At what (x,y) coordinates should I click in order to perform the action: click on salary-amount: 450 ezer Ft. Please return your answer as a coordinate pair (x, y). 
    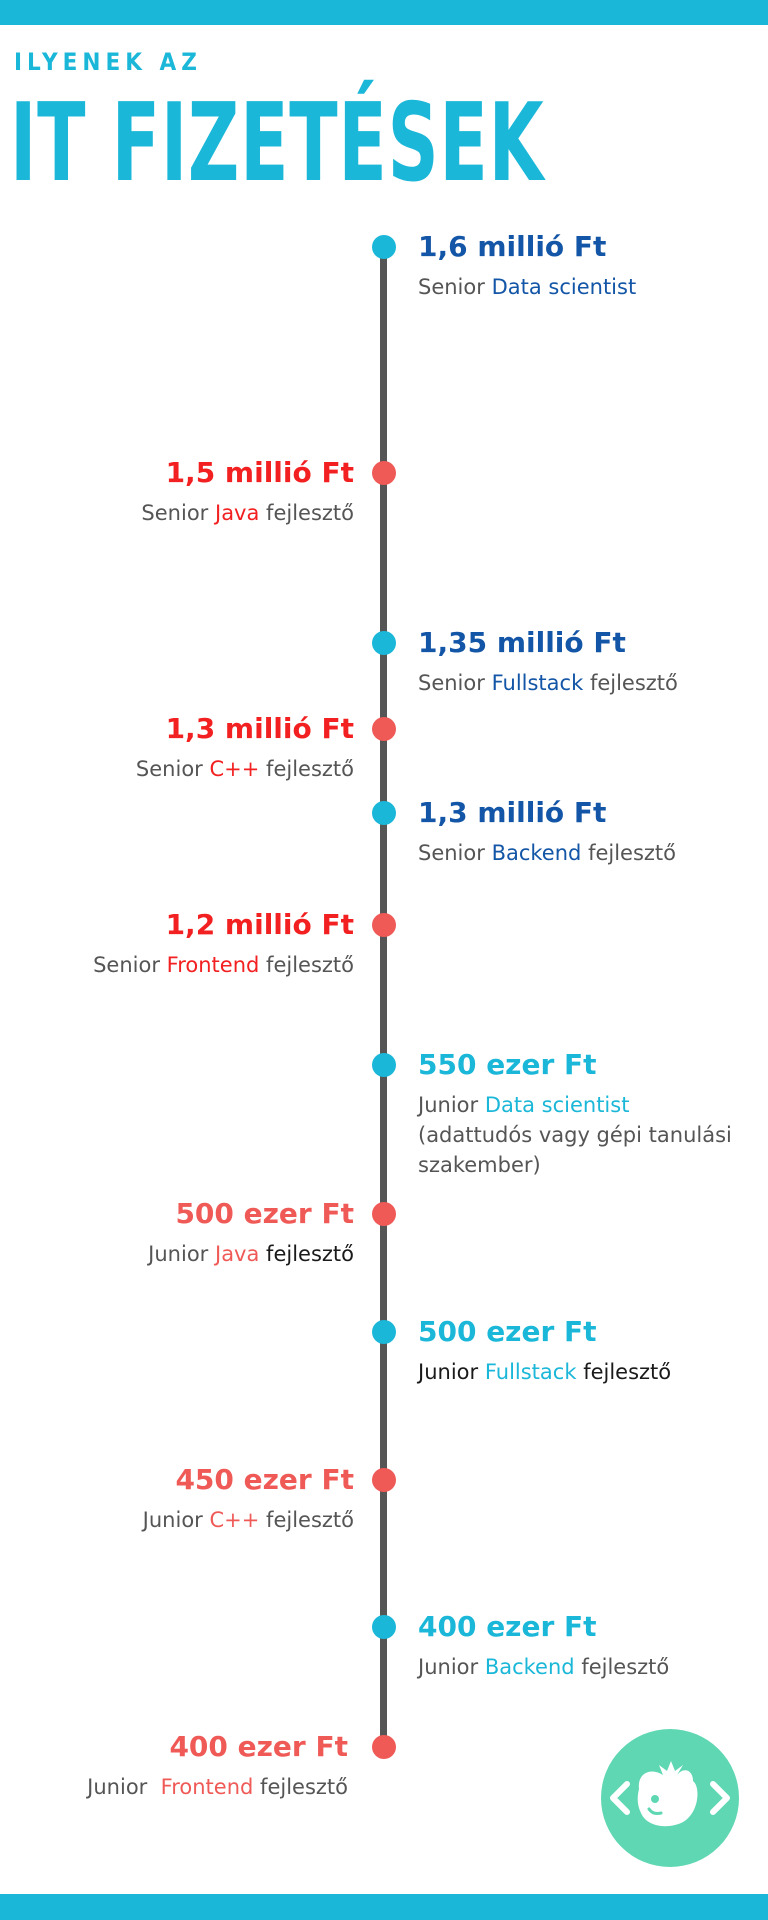
    Looking at the image, I should click on (264, 1479).